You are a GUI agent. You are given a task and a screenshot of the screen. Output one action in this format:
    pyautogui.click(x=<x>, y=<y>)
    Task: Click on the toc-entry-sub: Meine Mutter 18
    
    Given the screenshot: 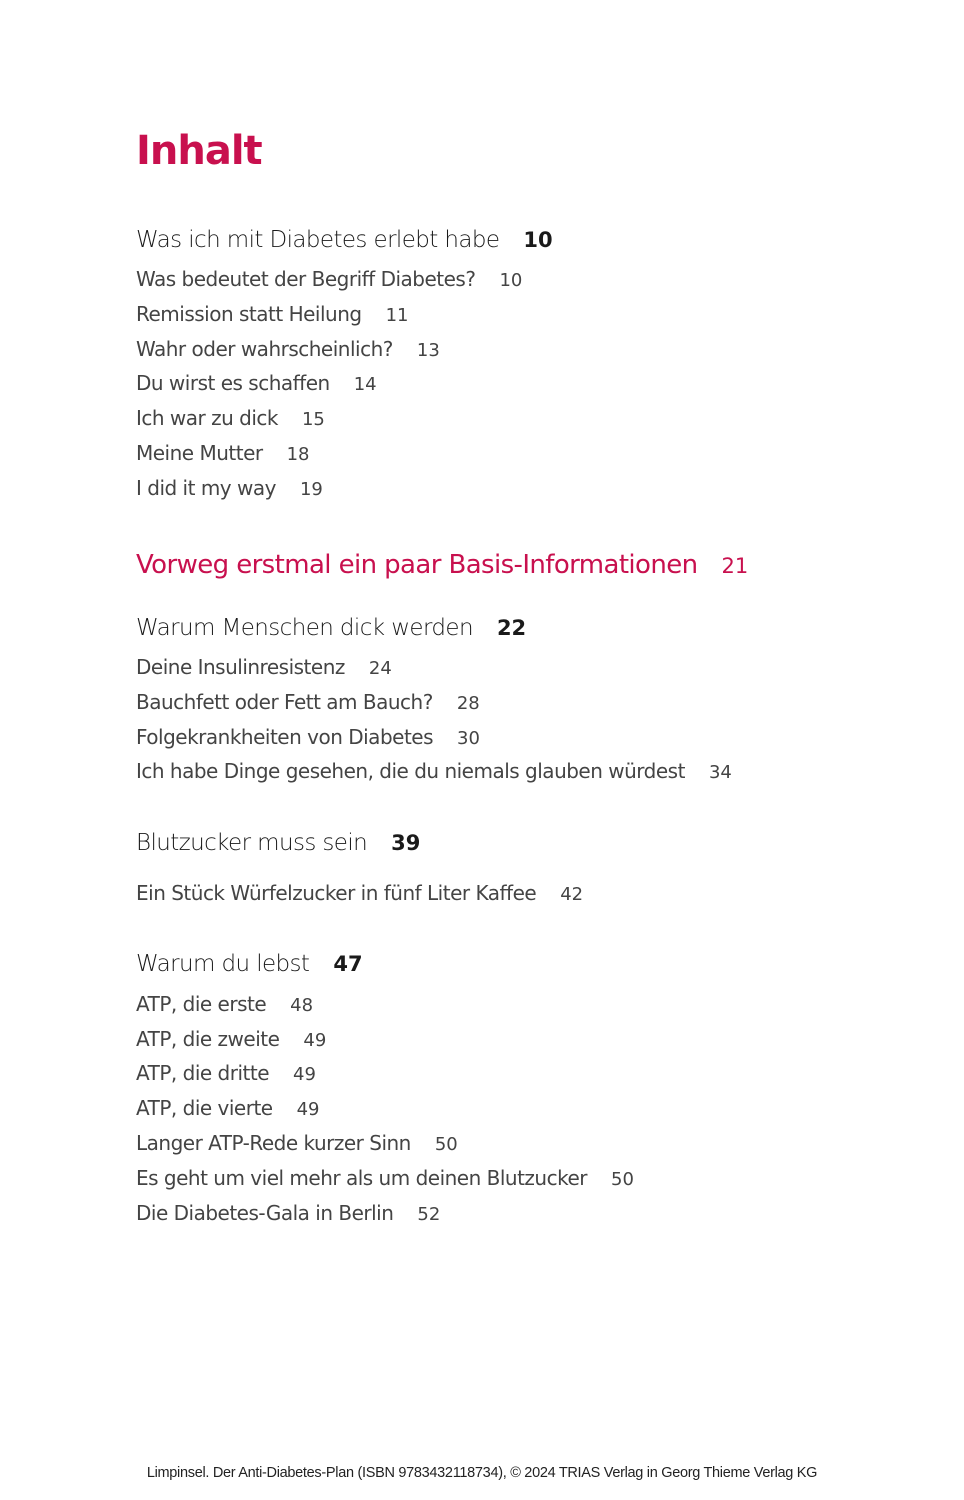 What is the action you would take?
    pyautogui.click(x=223, y=453)
    